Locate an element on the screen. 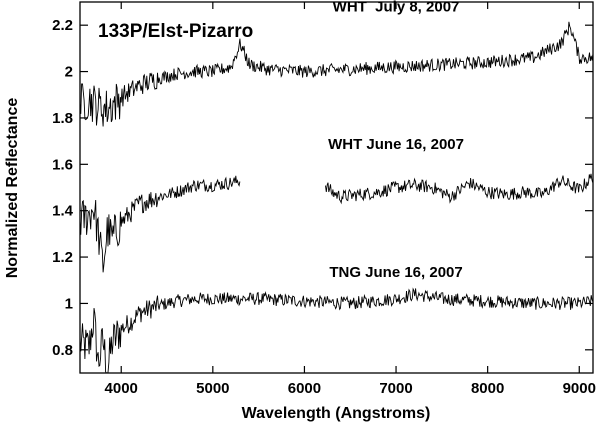 The width and height of the screenshot is (600, 428). y-tick-label: 1.4 is located at coordinates (63, 211).